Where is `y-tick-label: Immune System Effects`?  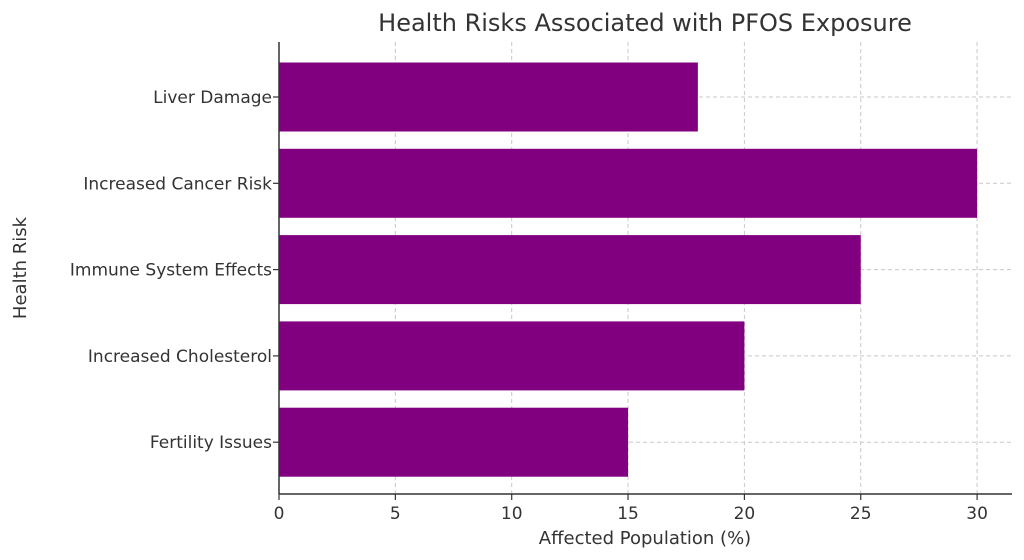 y-tick-label: Immune System Effects is located at coordinates (171, 271).